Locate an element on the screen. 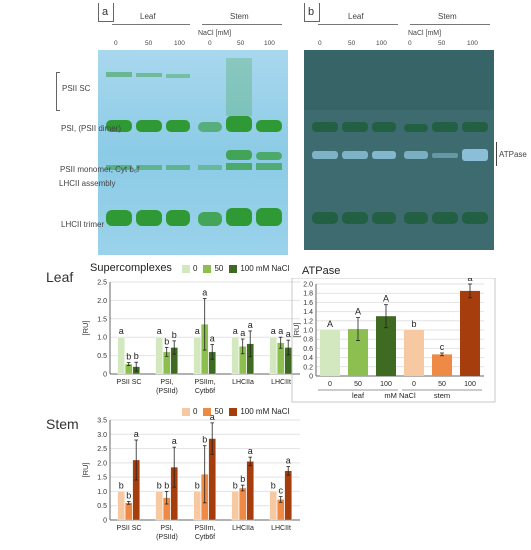 This screenshot has width=531, height=550. band-label-psi: PSI, (PSII dimer) is located at coordinates (91, 128).